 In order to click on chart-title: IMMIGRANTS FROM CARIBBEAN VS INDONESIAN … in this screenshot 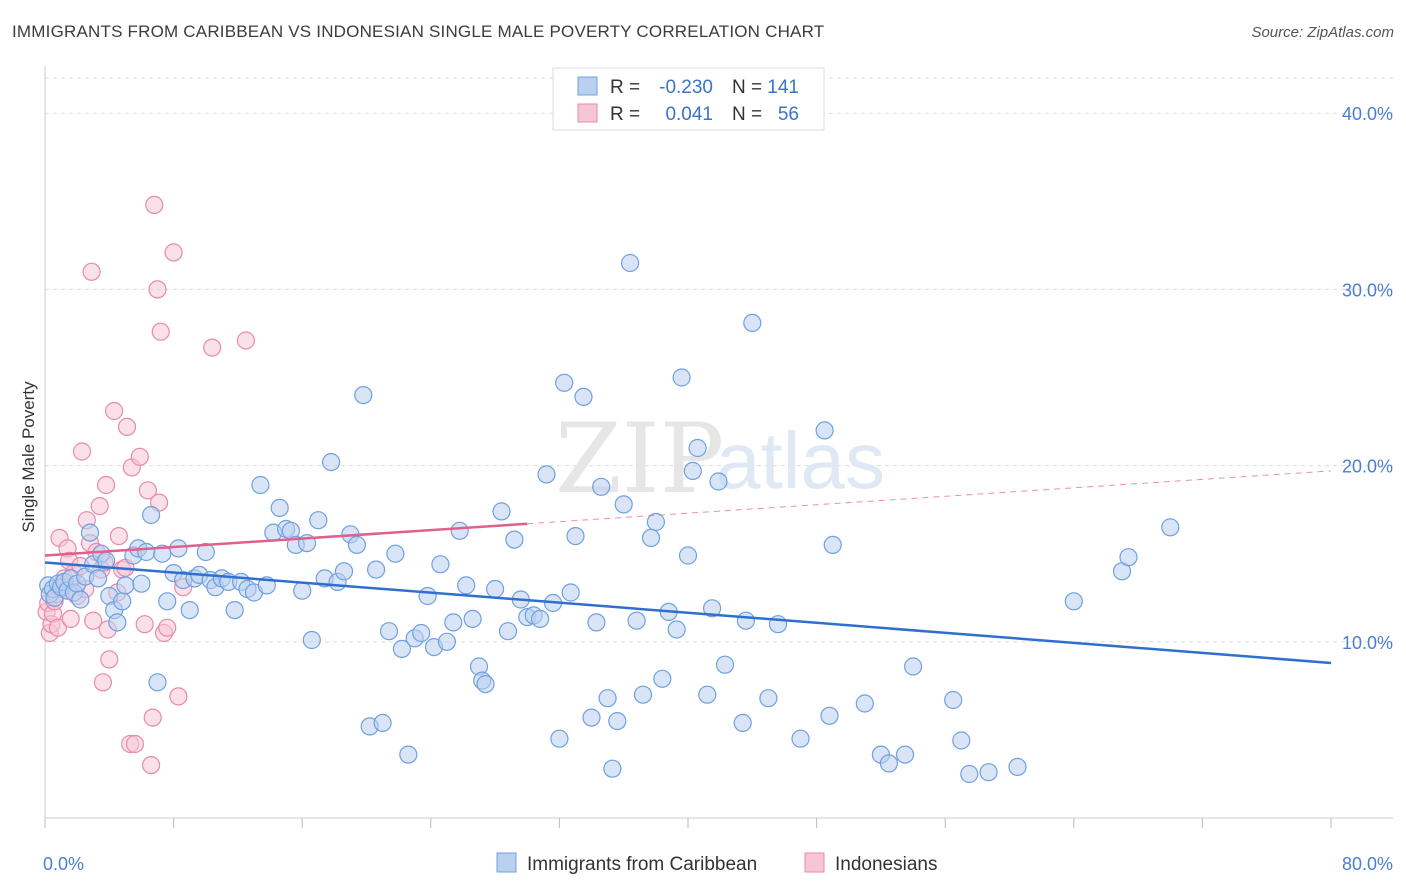, I will do `click(418, 31)`.